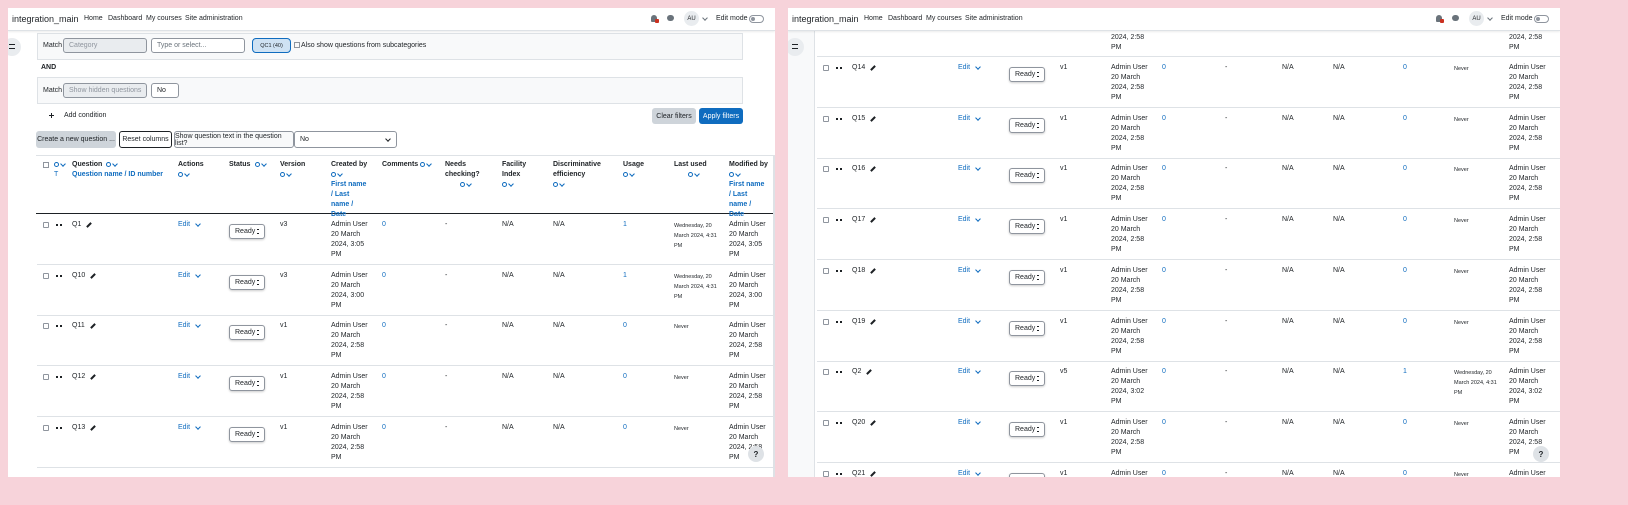  What do you see at coordinates (145, 139) in the screenshot?
I see `reset-columns-button: Reset columns` at bounding box center [145, 139].